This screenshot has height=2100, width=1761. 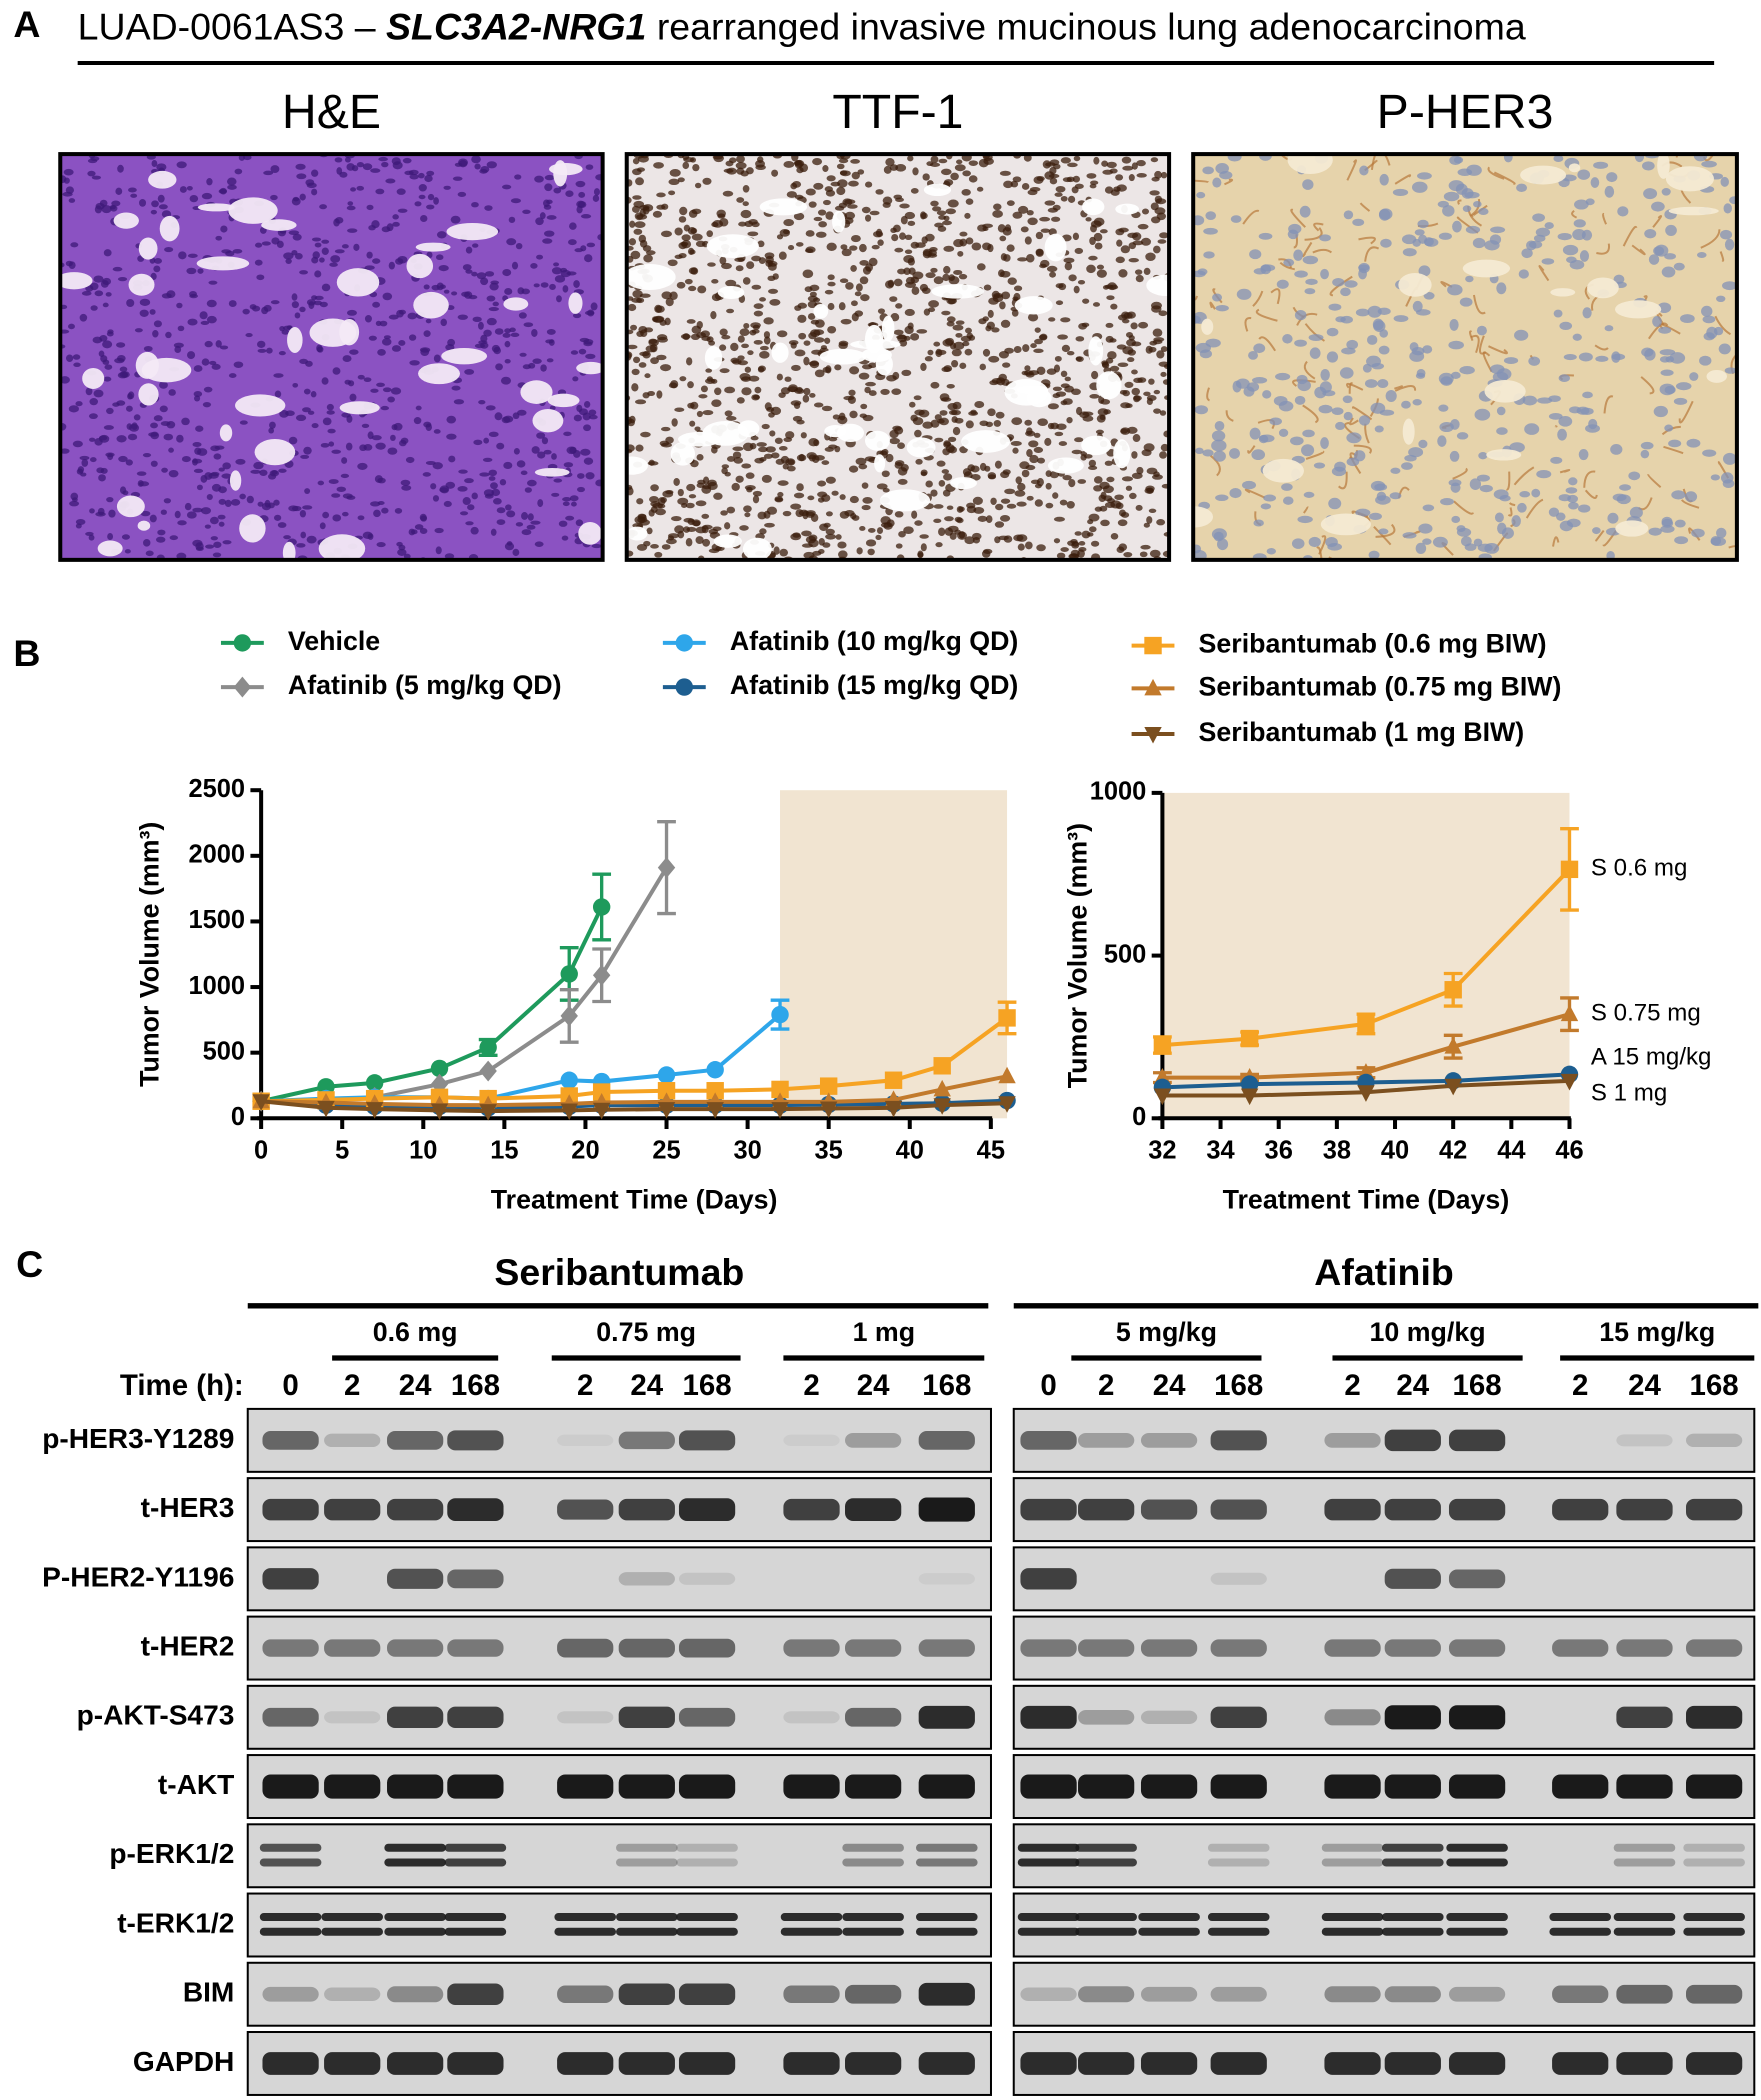 What do you see at coordinates (182, 1385) in the screenshot?
I see `time-label: Time (h):` at bounding box center [182, 1385].